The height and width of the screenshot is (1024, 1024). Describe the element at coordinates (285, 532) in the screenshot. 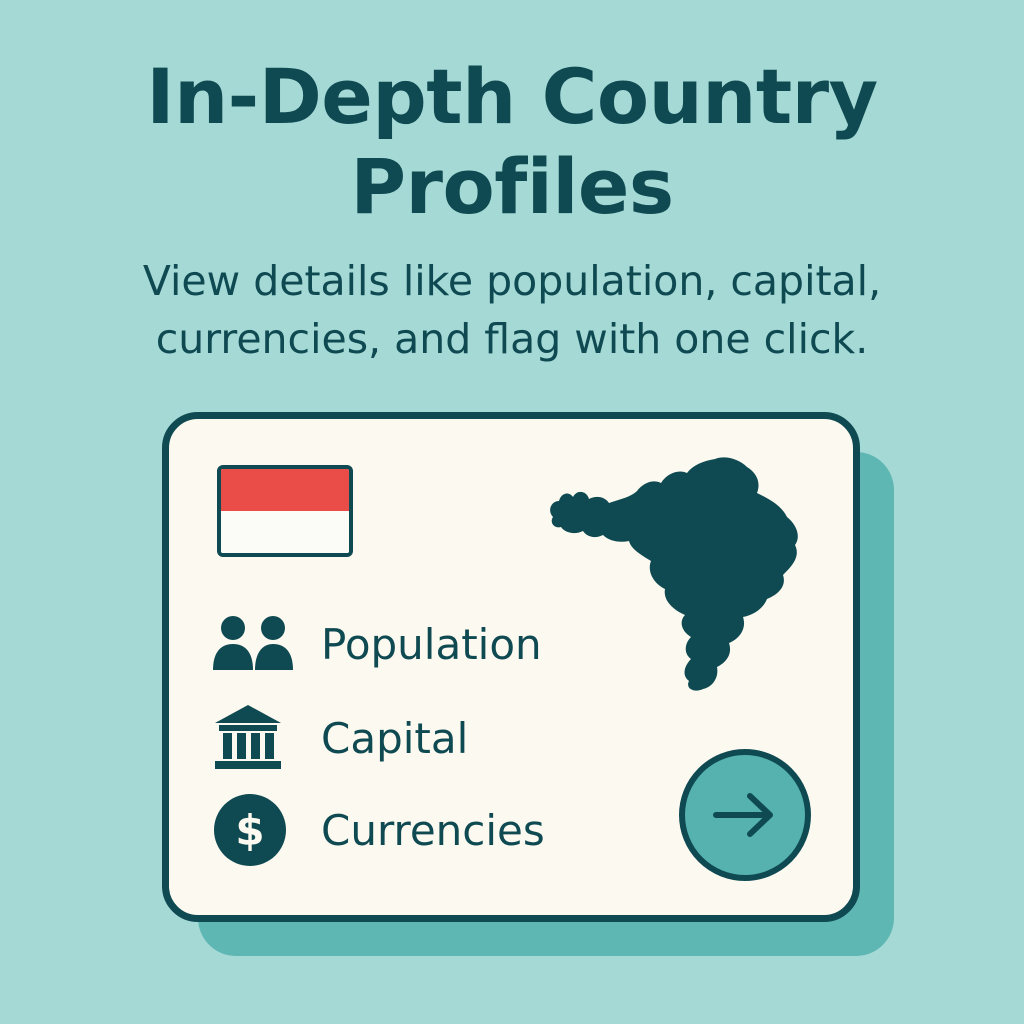

I see `flag-bottom-stripe` at that location.